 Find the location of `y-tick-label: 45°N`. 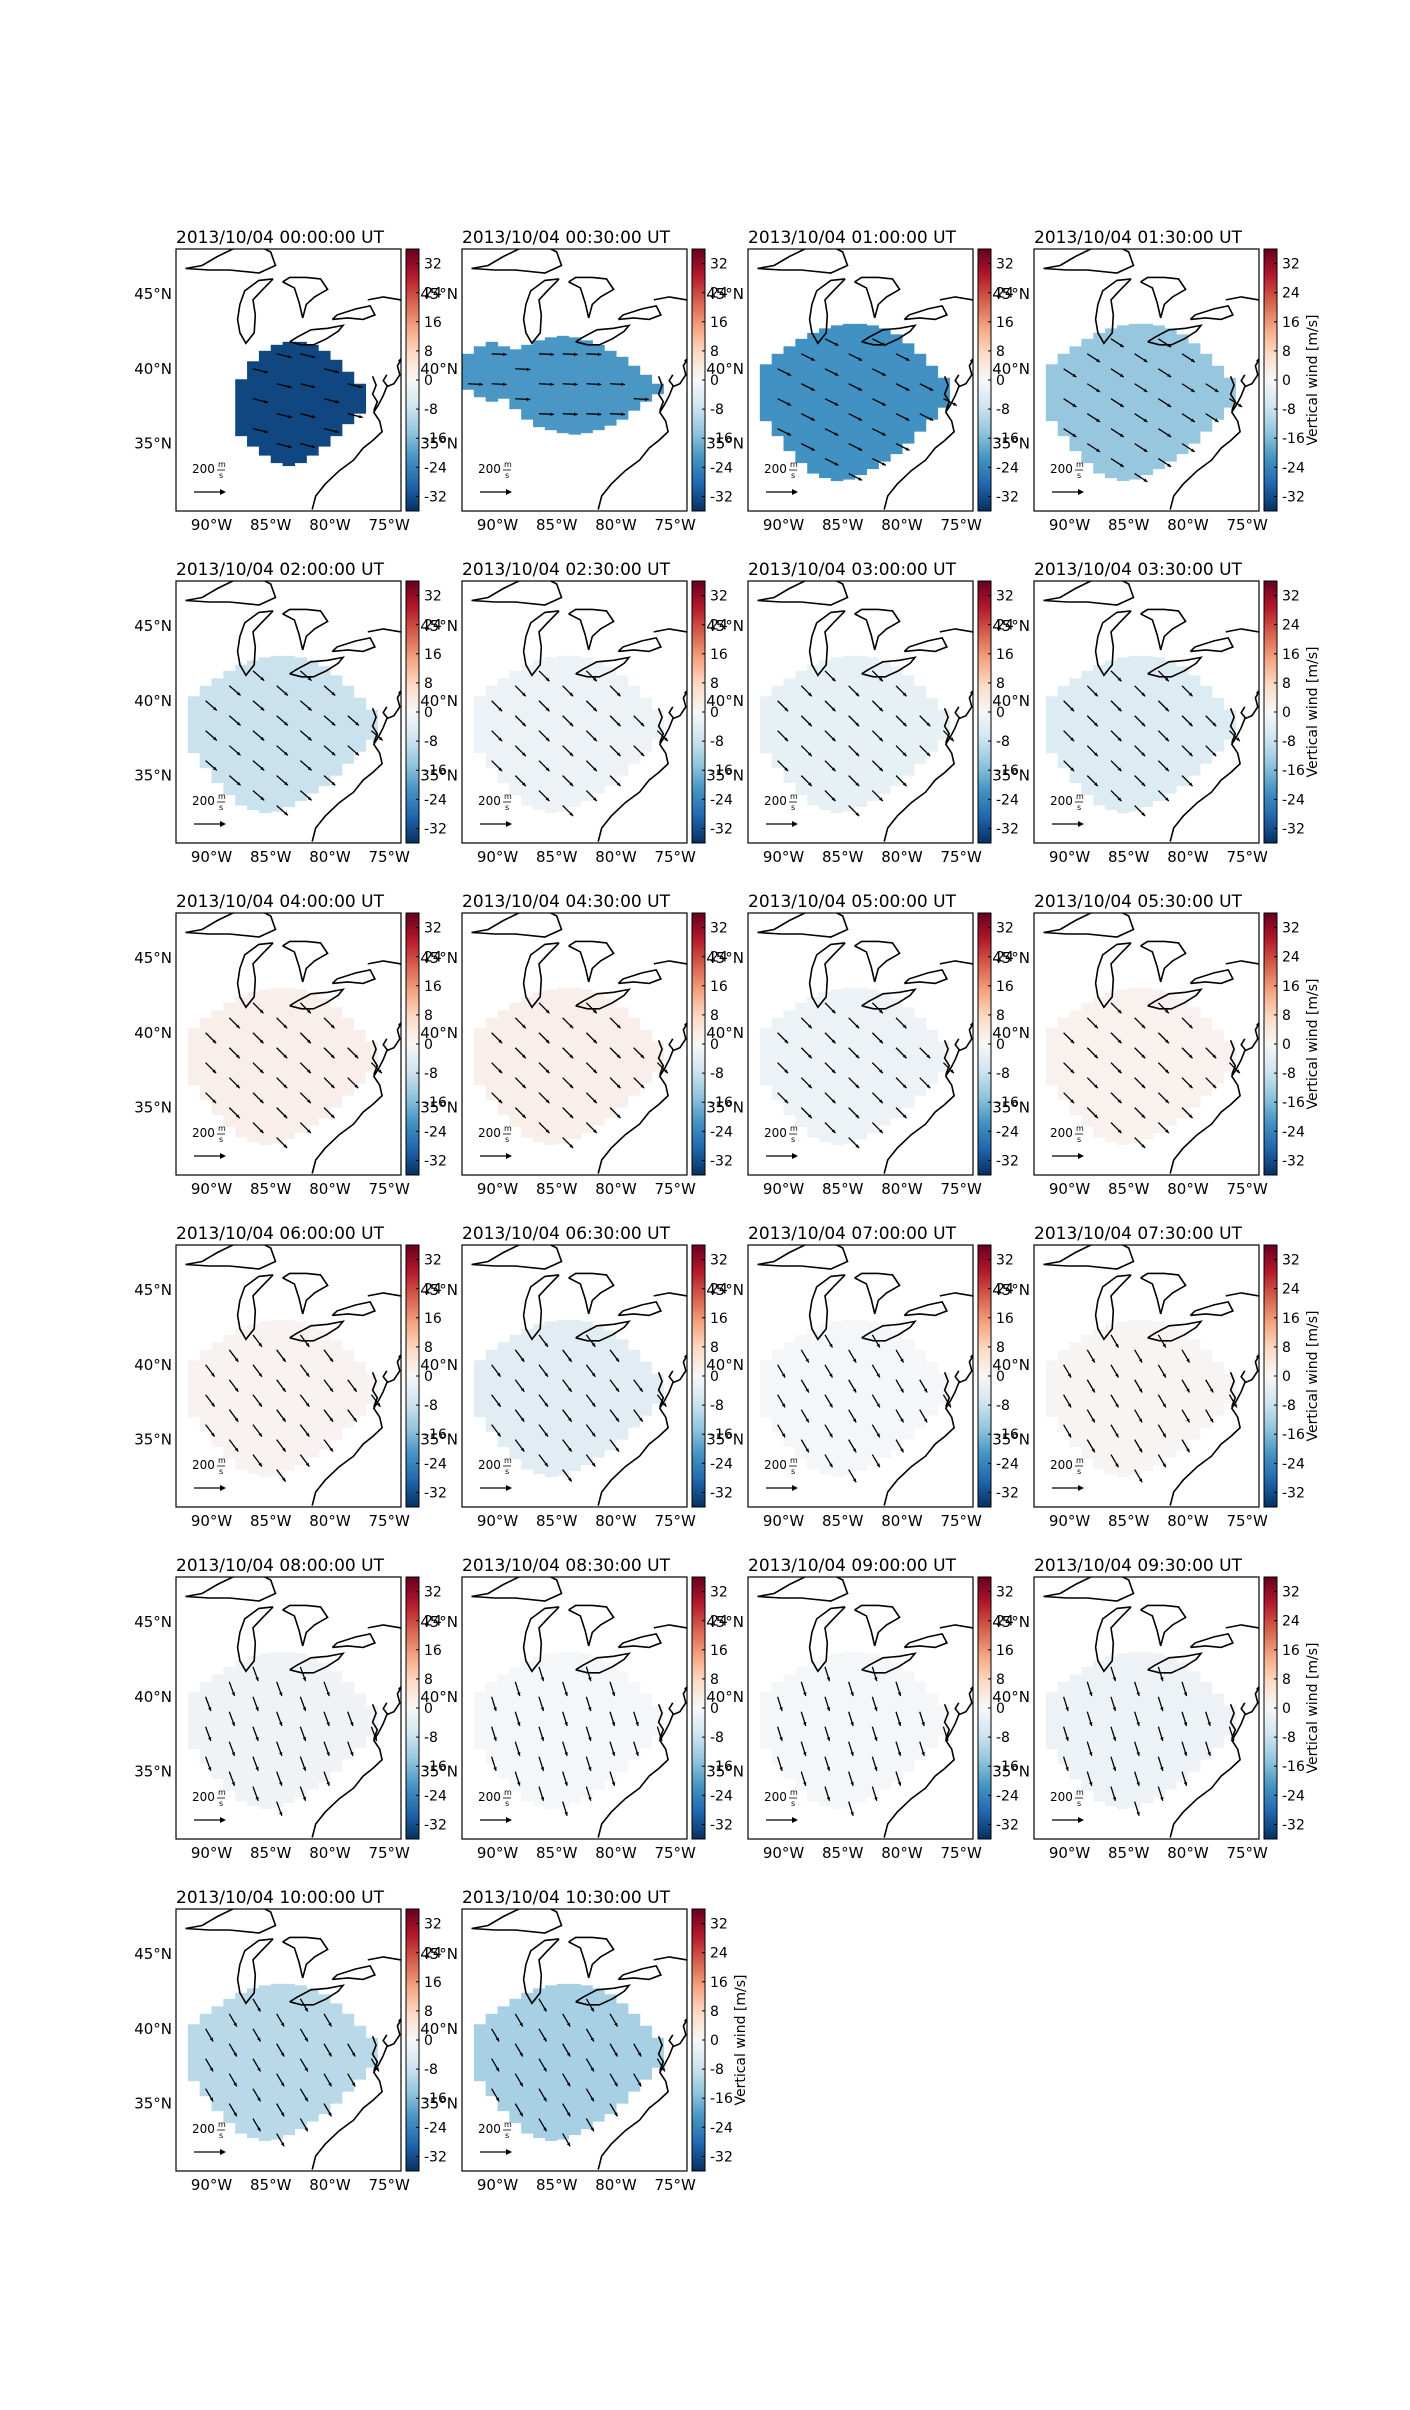

y-tick-label: 45°N is located at coordinates (153, 1622).